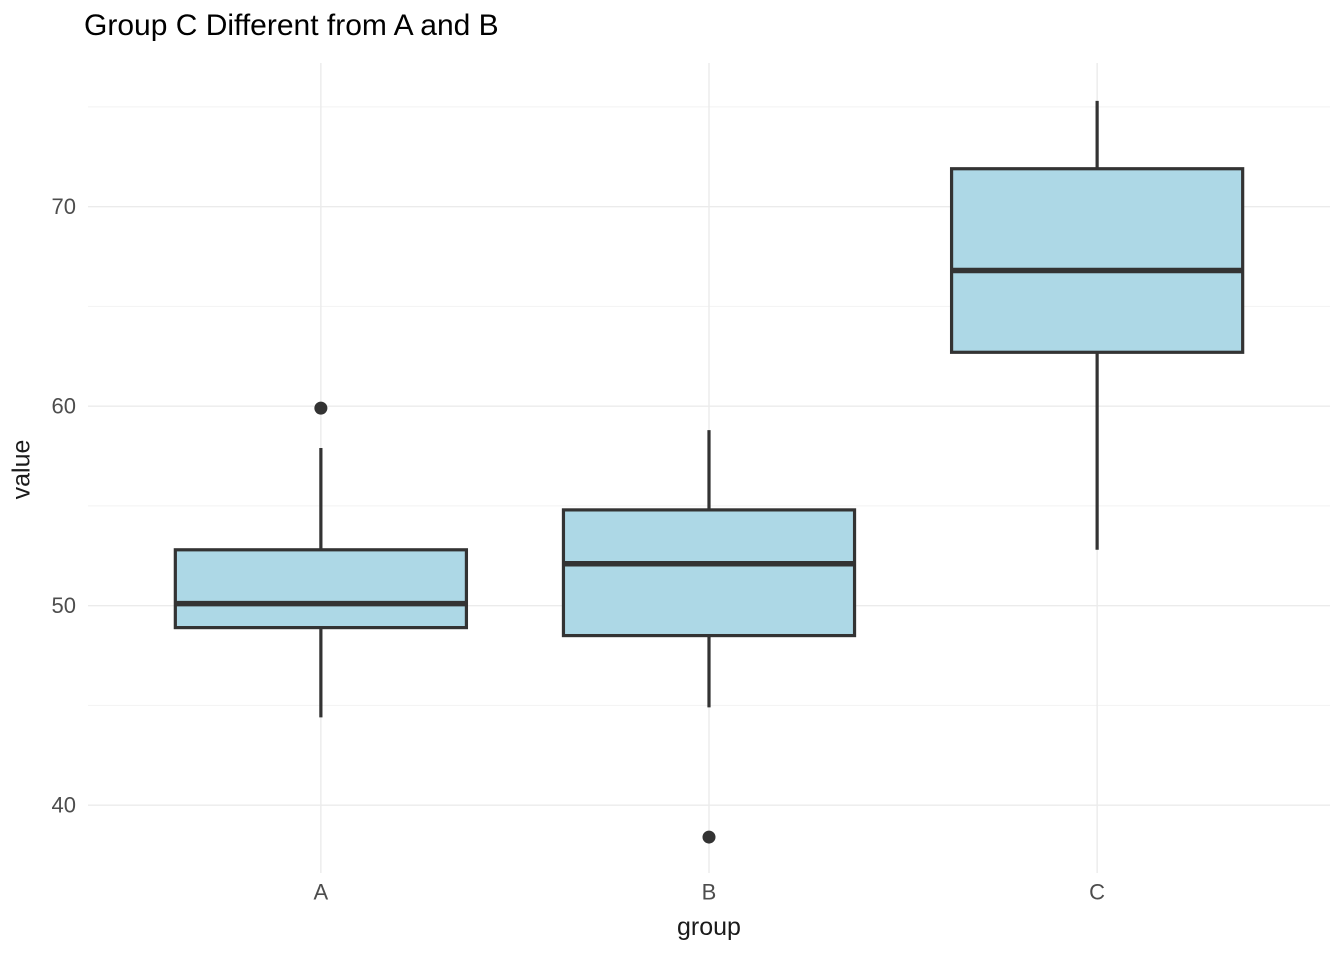 The height and width of the screenshot is (960, 1344). Describe the element at coordinates (64, 206) in the screenshot. I see `y-tick-label-70: 70` at that location.